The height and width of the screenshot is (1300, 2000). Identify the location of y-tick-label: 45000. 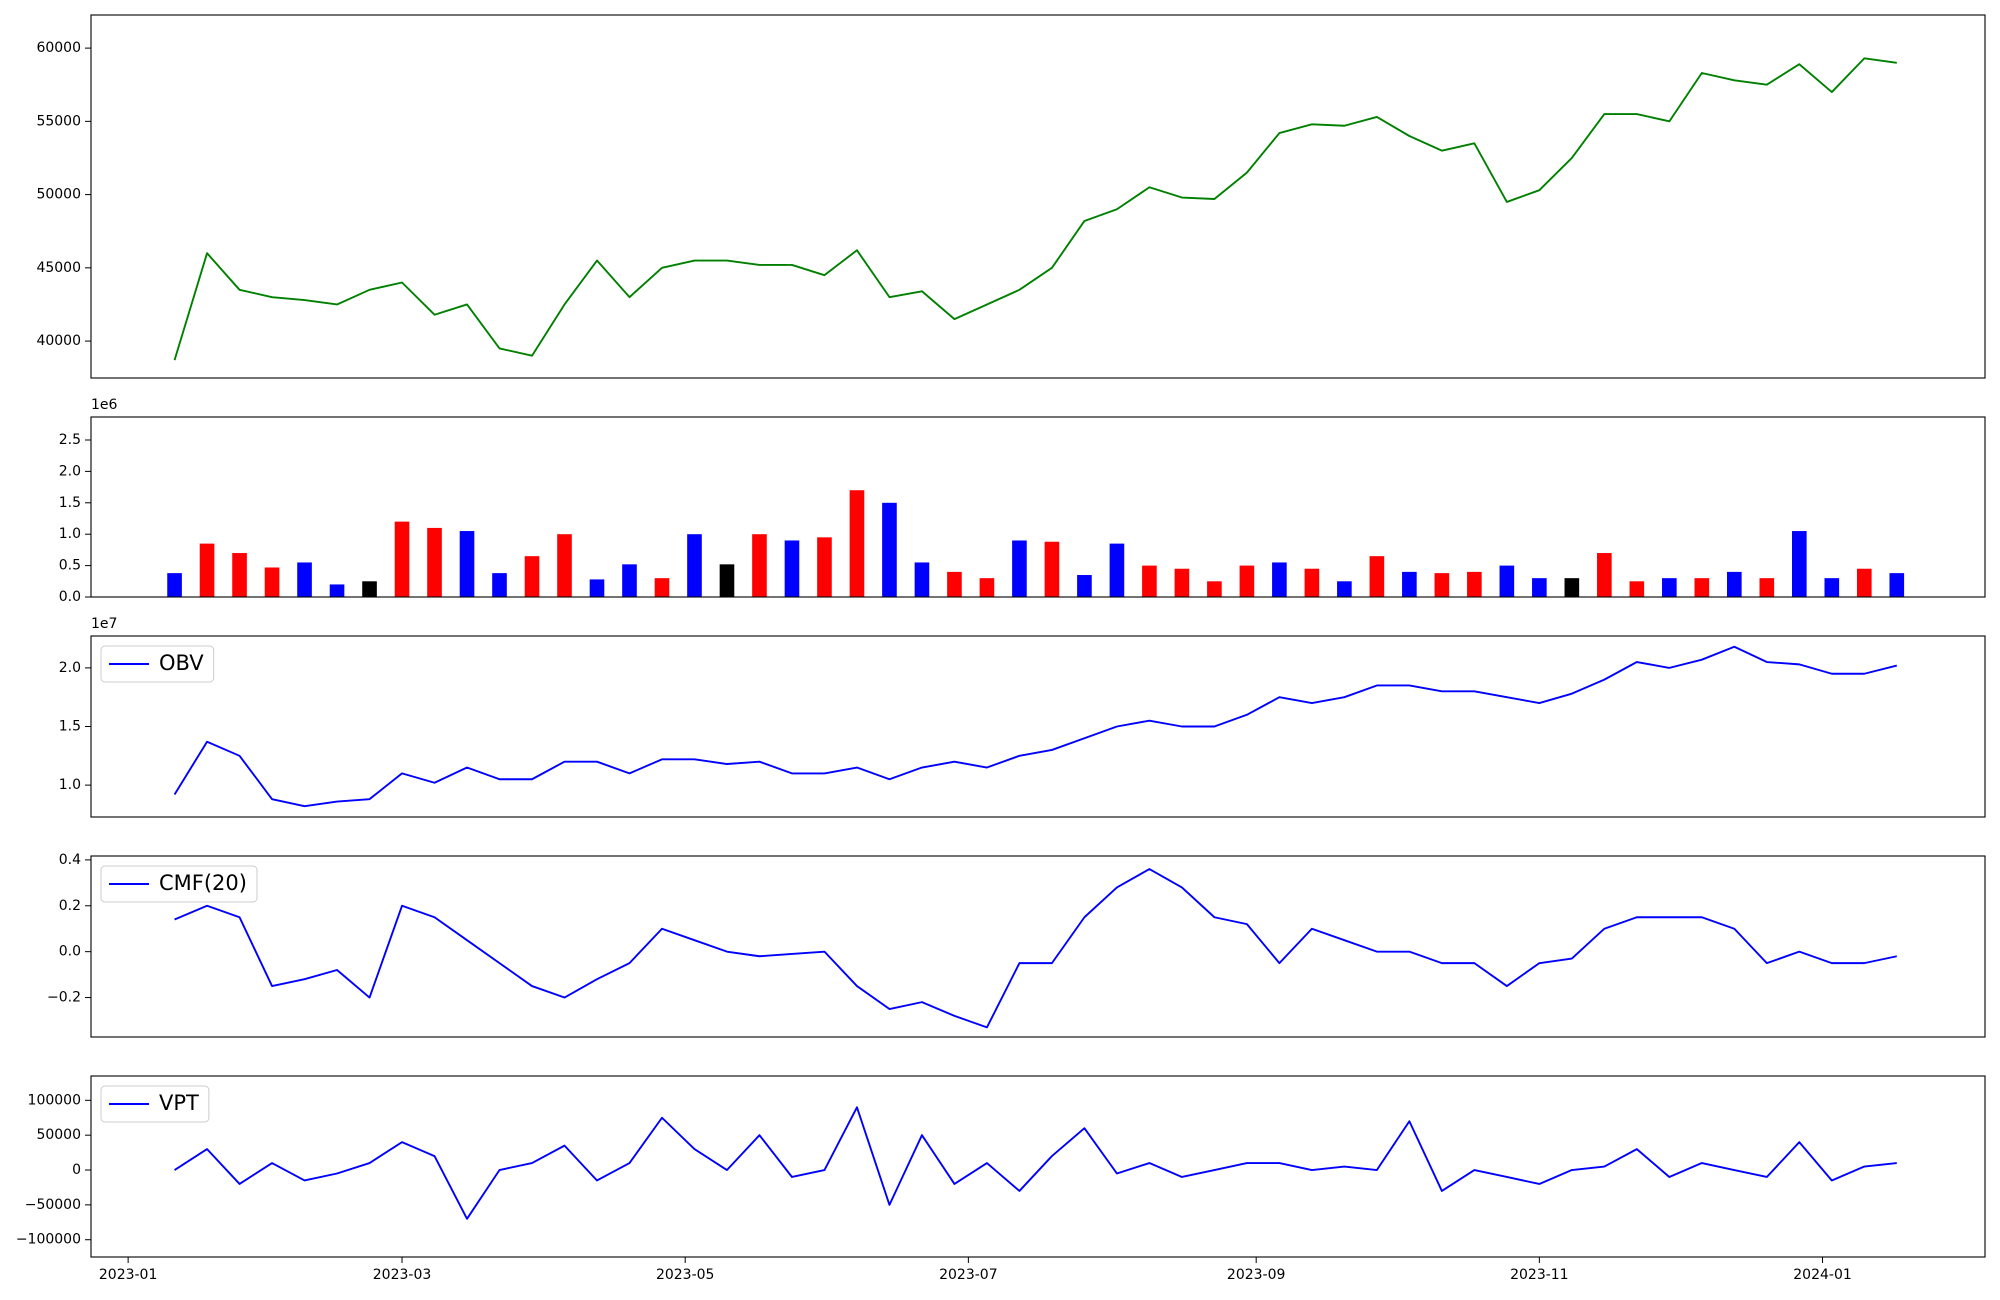
(58, 268).